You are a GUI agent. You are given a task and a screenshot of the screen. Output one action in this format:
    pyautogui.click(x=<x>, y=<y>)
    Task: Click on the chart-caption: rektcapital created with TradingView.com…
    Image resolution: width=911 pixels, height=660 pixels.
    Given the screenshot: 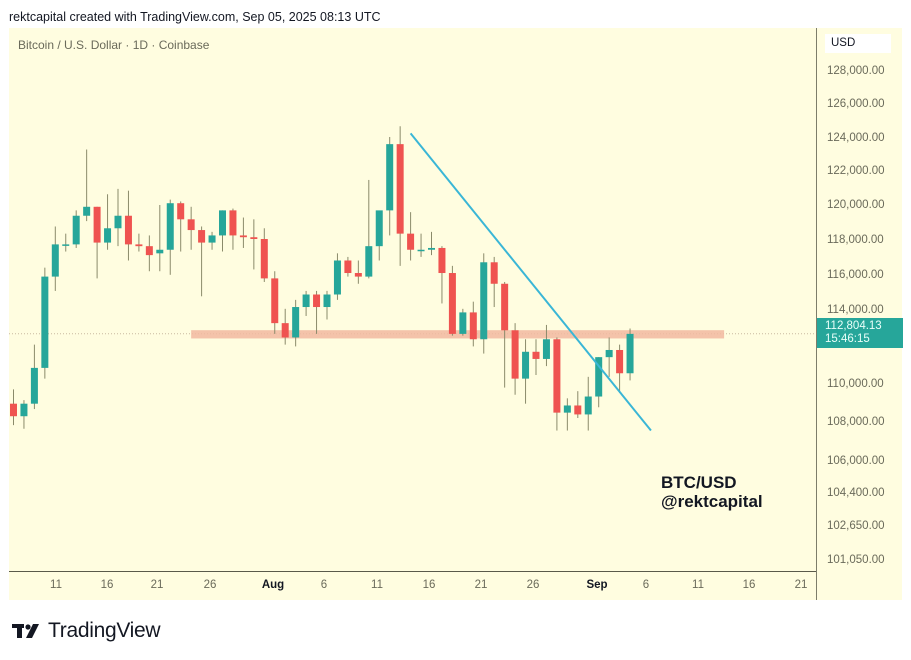 What is the action you would take?
    pyautogui.click(x=195, y=17)
    